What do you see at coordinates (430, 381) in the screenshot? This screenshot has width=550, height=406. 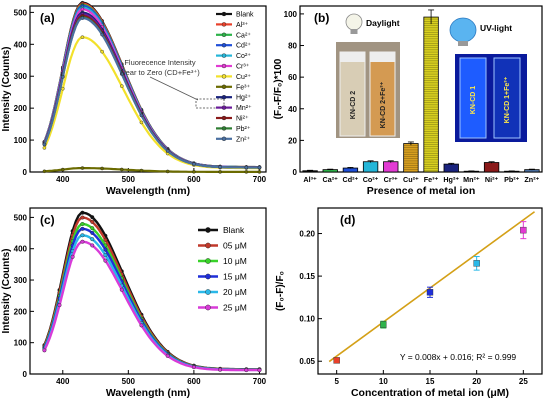 I see `x-tick-label: 15` at bounding box center [430, 381].